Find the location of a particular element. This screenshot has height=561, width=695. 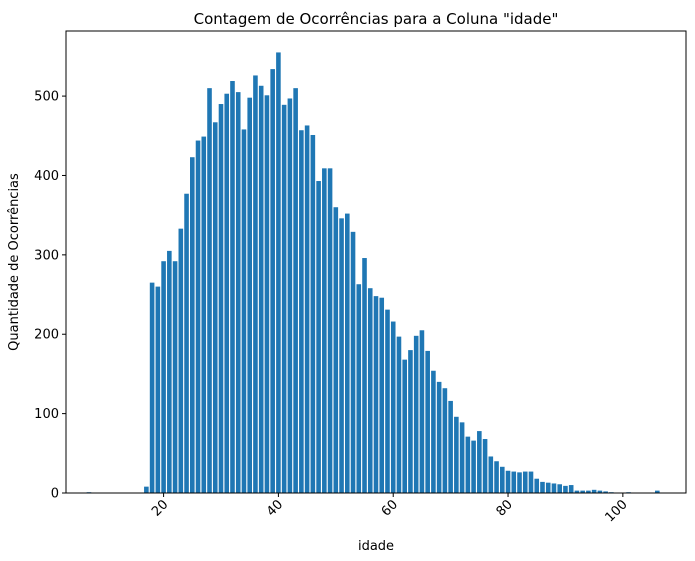

y-axis-label: Quantidade de Ocorrências is located at coordinates (14, 262).